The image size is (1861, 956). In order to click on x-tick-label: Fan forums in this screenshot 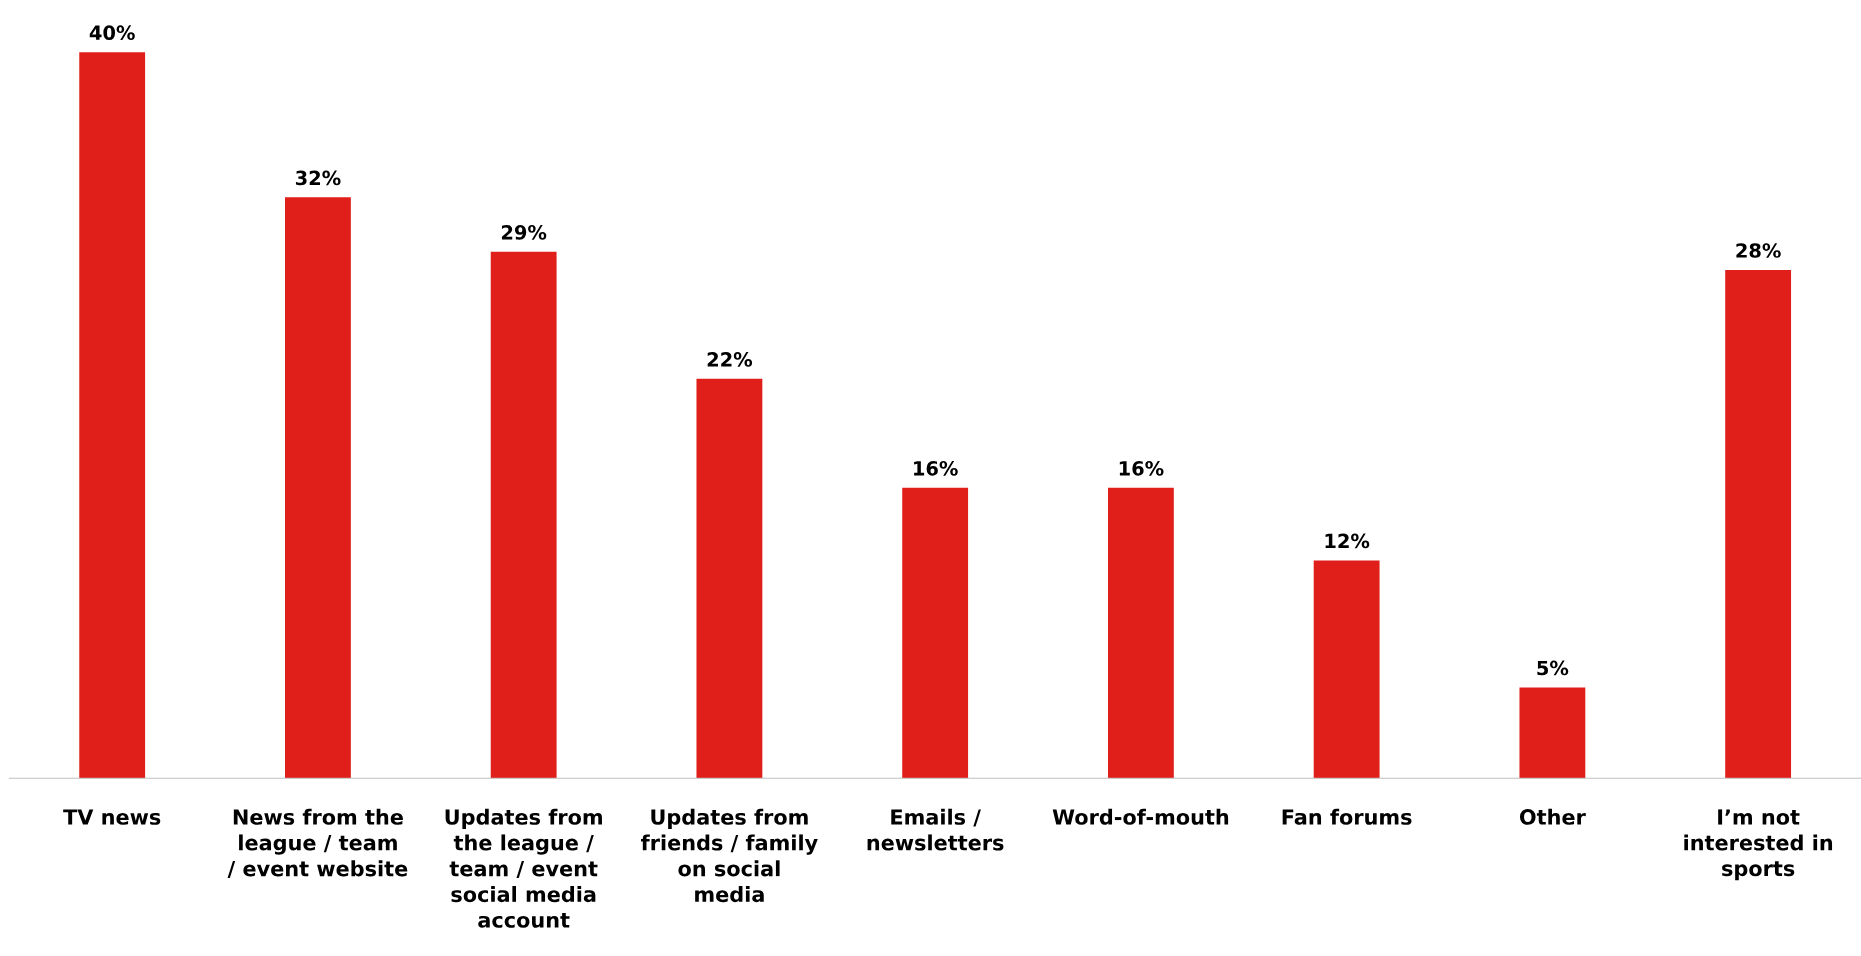, I will do `click(1347, 816)`.